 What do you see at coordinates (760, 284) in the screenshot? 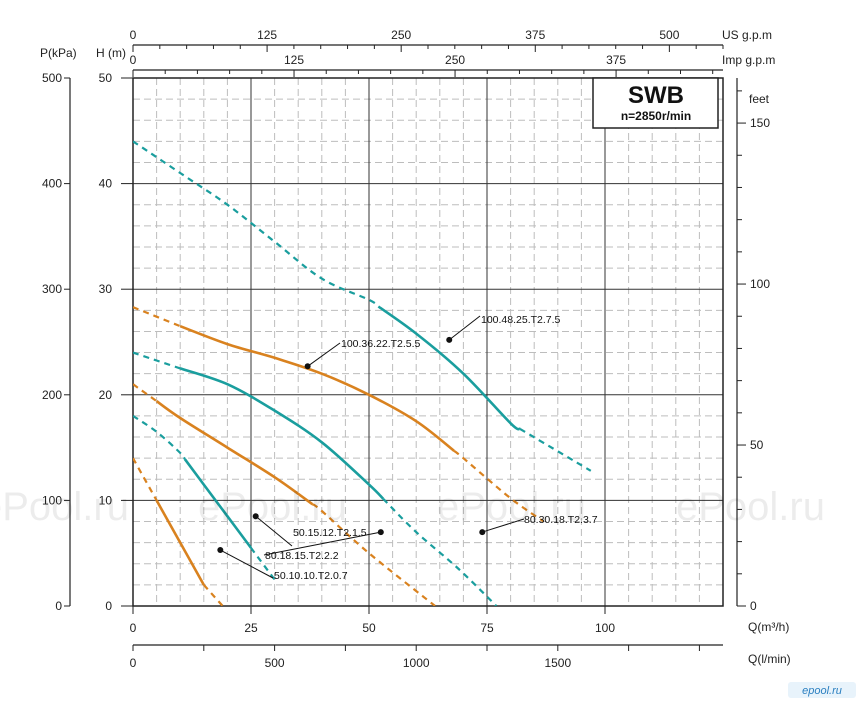
I see `feet-tick-label: 100` at bounding box center [760, 284].